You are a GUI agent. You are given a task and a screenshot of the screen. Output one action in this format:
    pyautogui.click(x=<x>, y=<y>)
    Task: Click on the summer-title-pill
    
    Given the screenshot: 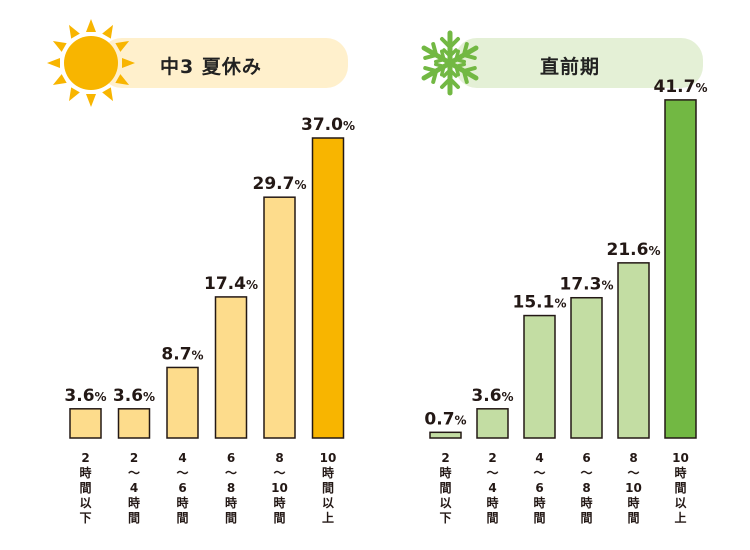 What is the action you would take?
    pyautogui.click(x=224, y=63)
    